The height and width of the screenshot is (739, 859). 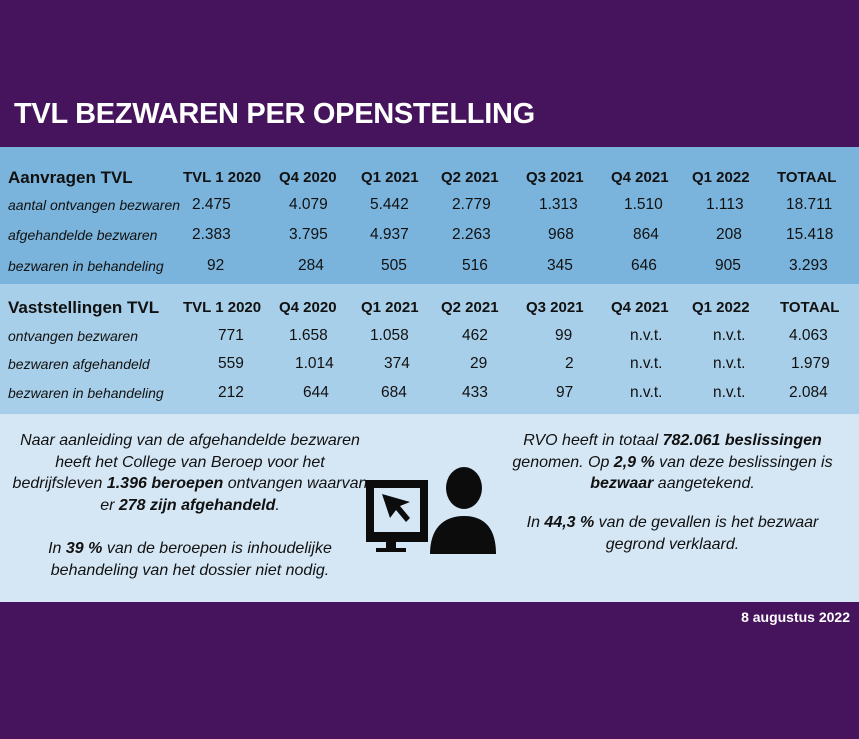 I want to click on table-cell: 18.711, so click(x=809, y=204).